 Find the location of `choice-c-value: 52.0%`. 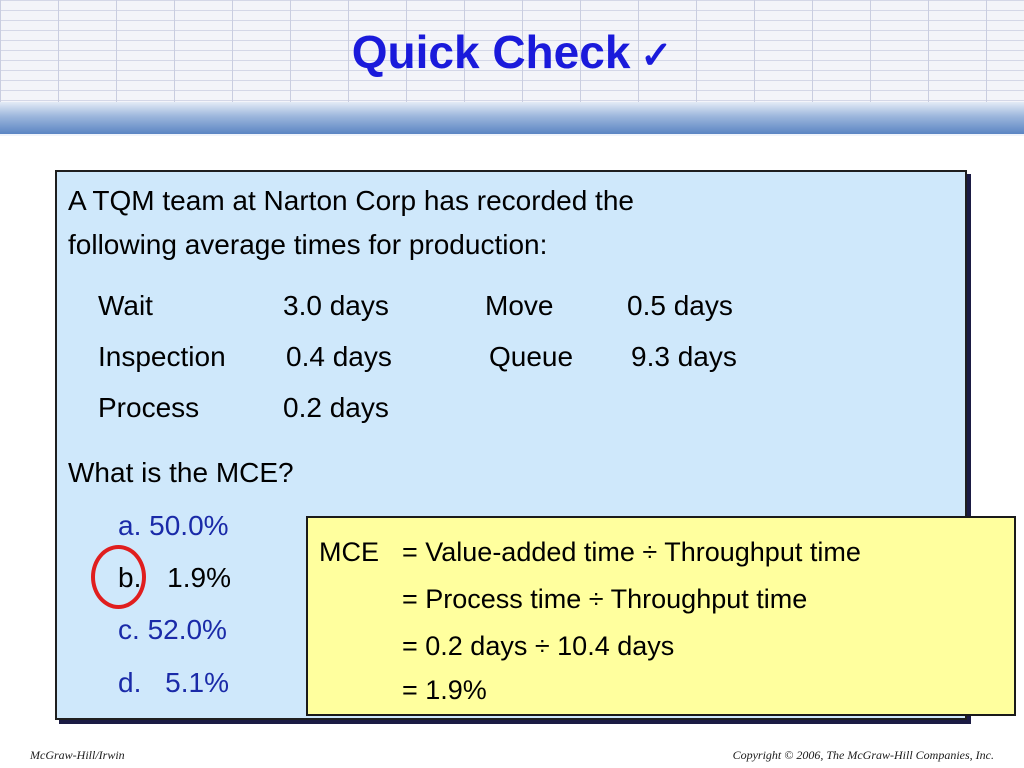

choice-c-value: 52.0% is located at coordinates (187, 629).